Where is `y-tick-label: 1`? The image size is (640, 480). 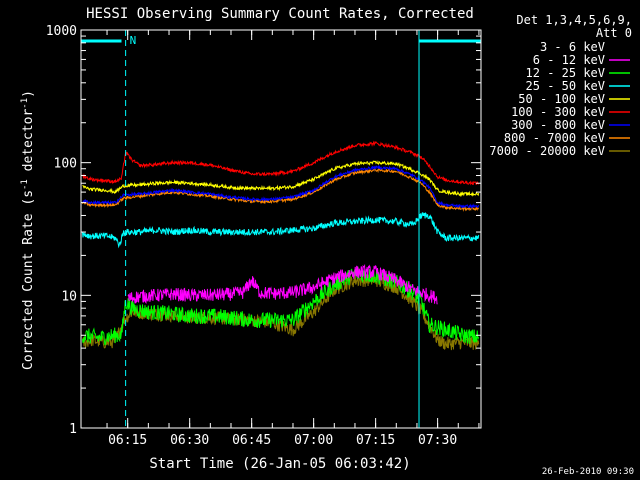 y-tick-label: 1 is located at coordinates (73, 429).